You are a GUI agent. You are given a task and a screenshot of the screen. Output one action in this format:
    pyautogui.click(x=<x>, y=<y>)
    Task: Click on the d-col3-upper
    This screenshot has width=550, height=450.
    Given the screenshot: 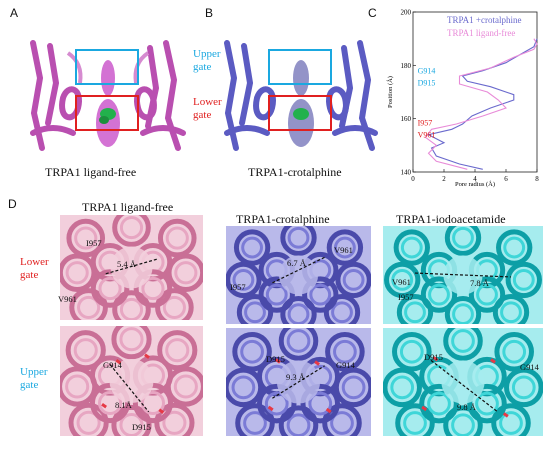 What is the action you would take?
    pyautogui.click(x=463, y=382)
    